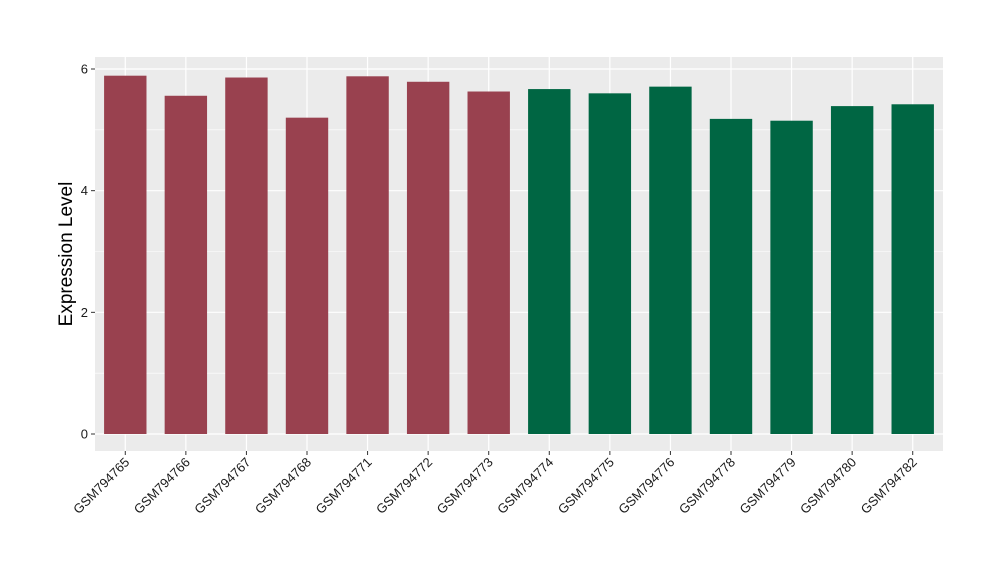  Describe the element at coordinates (646, 486) in the screenshot. I see `x-tick-label: GSM794776` at that location.